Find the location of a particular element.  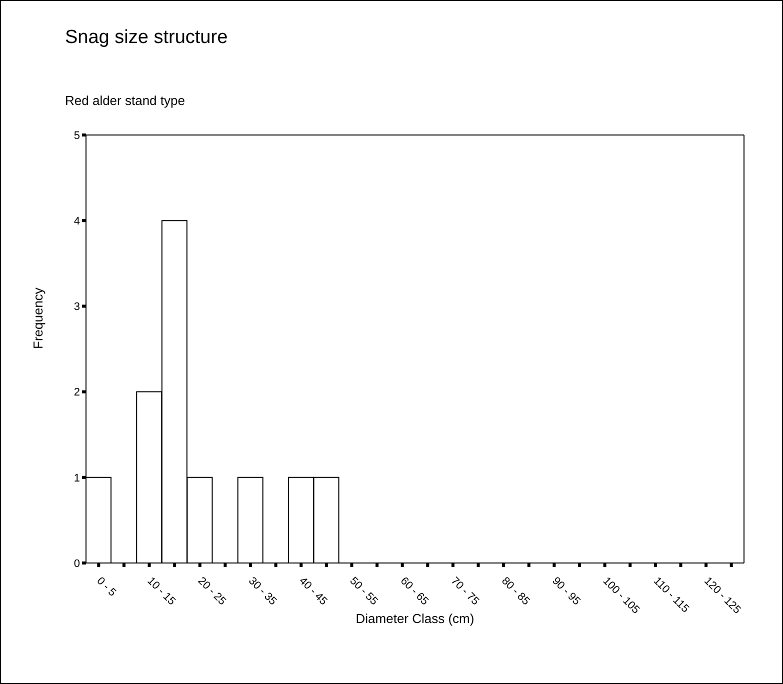

x-tick-label: 10 - 15 is located at coordinates (161, 591).